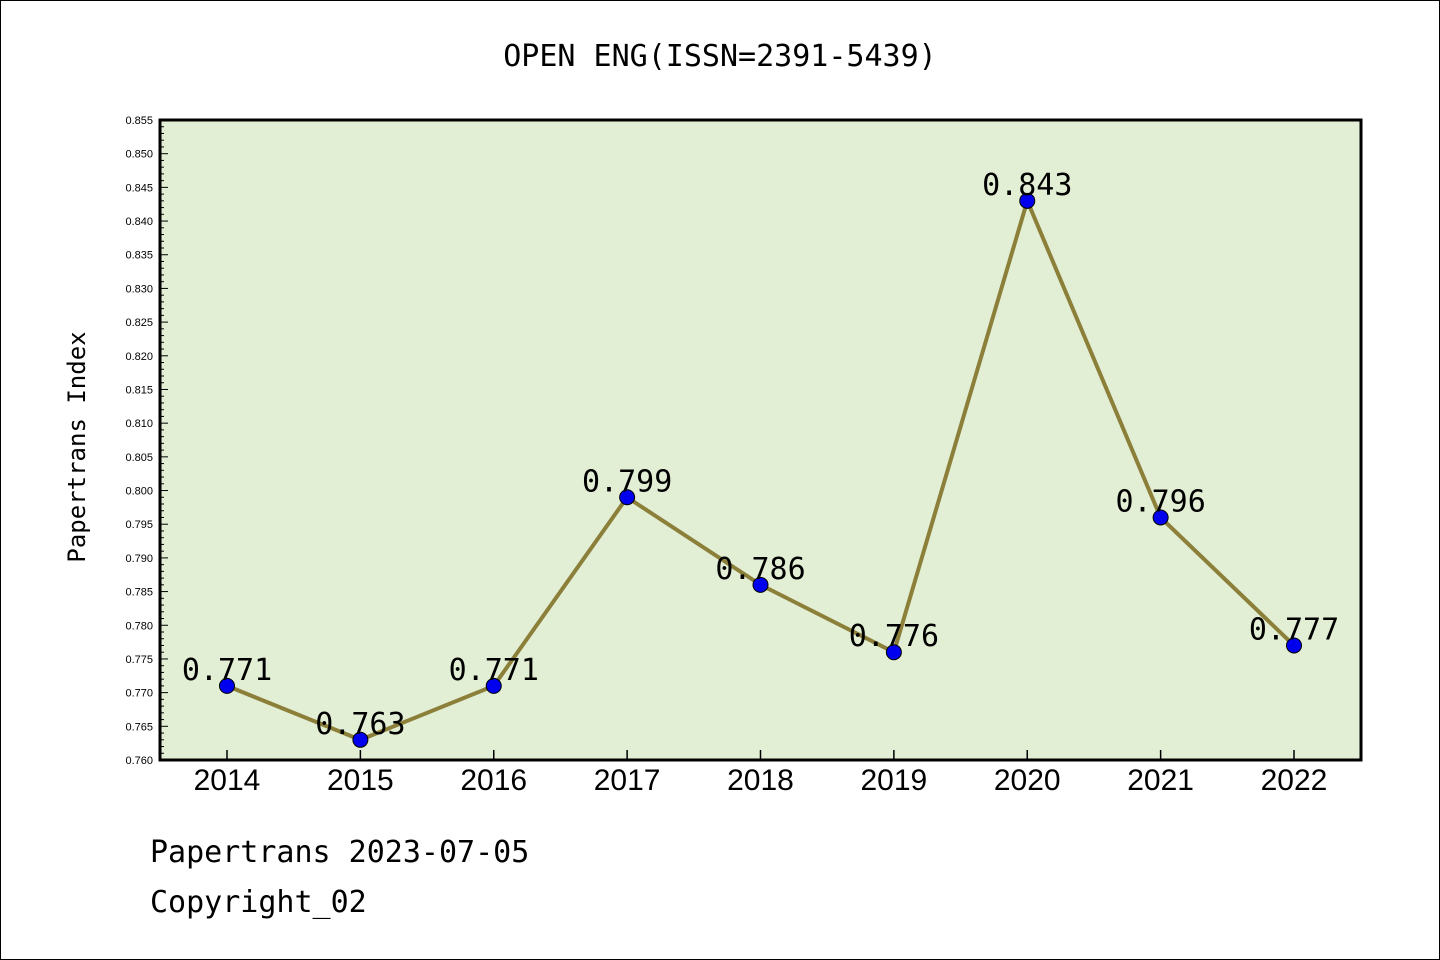  What do you see at coordinates (1027, 780) in the screenshot?
I see `x-tick-label: 2020` at bounding box center [1027, 780].